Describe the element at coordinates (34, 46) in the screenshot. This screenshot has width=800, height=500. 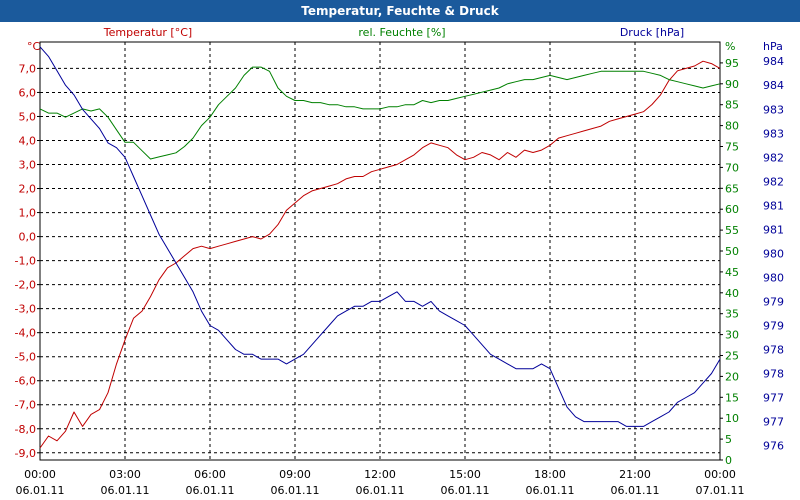
I see `temperature-unit: °C` at that location.